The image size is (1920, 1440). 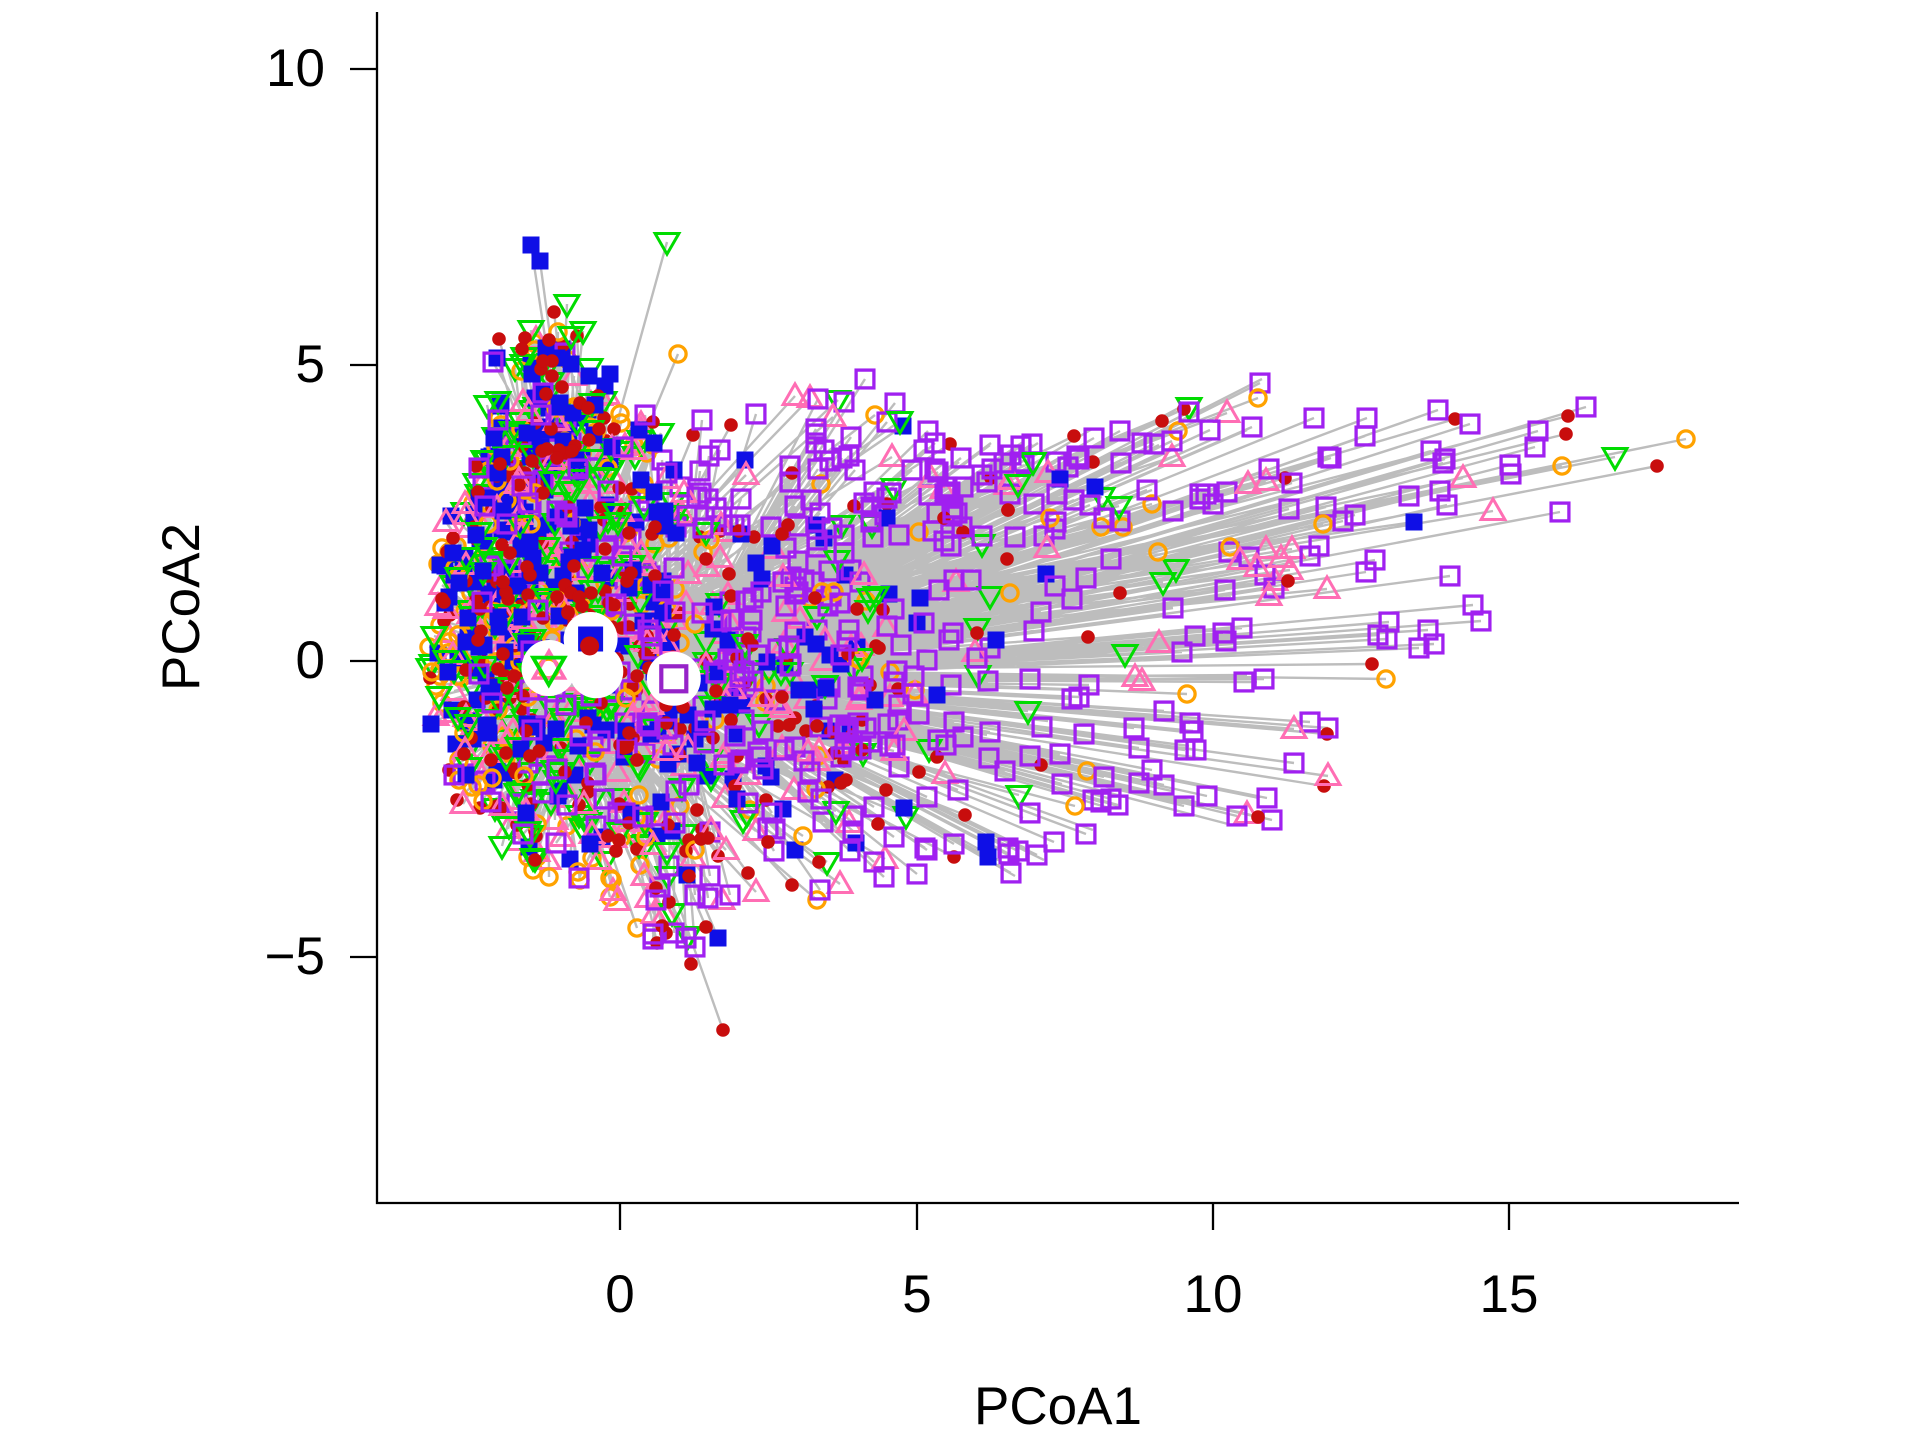 What do you see at coordinates (1058, 1406) in the screenshot?
I see `svg-text: PCoA1` at bounding box center [1058, 1406].